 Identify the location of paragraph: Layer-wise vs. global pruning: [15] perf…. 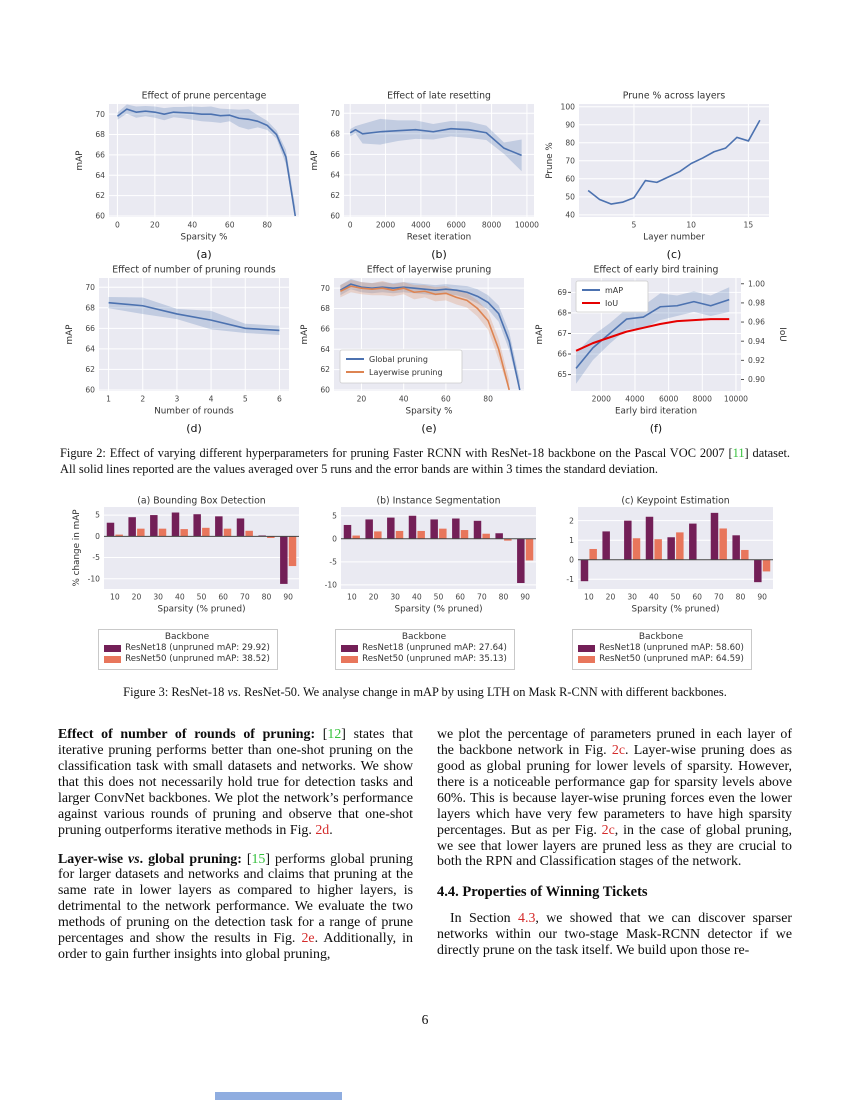
(235, 907).